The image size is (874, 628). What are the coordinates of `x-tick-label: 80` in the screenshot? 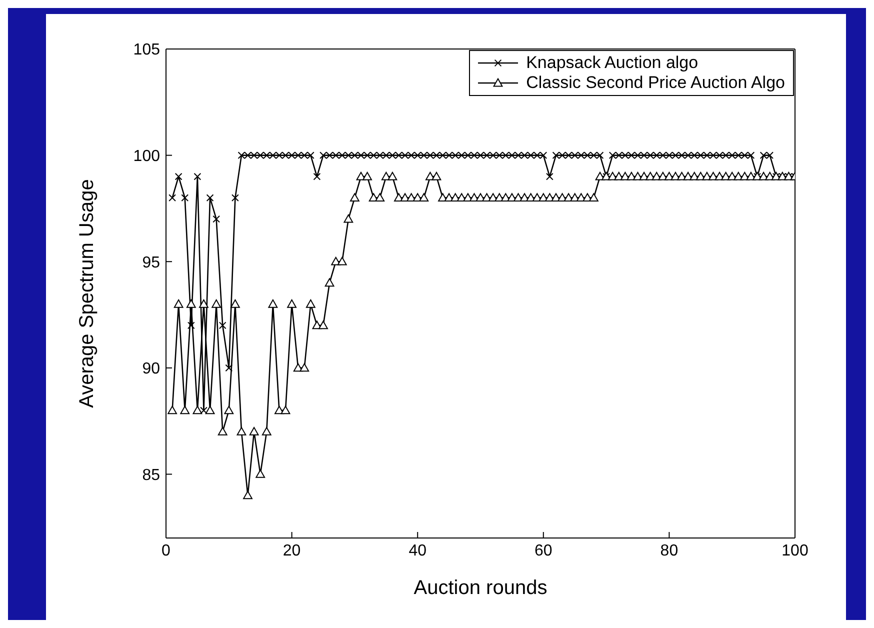 It's located at (669, 551).